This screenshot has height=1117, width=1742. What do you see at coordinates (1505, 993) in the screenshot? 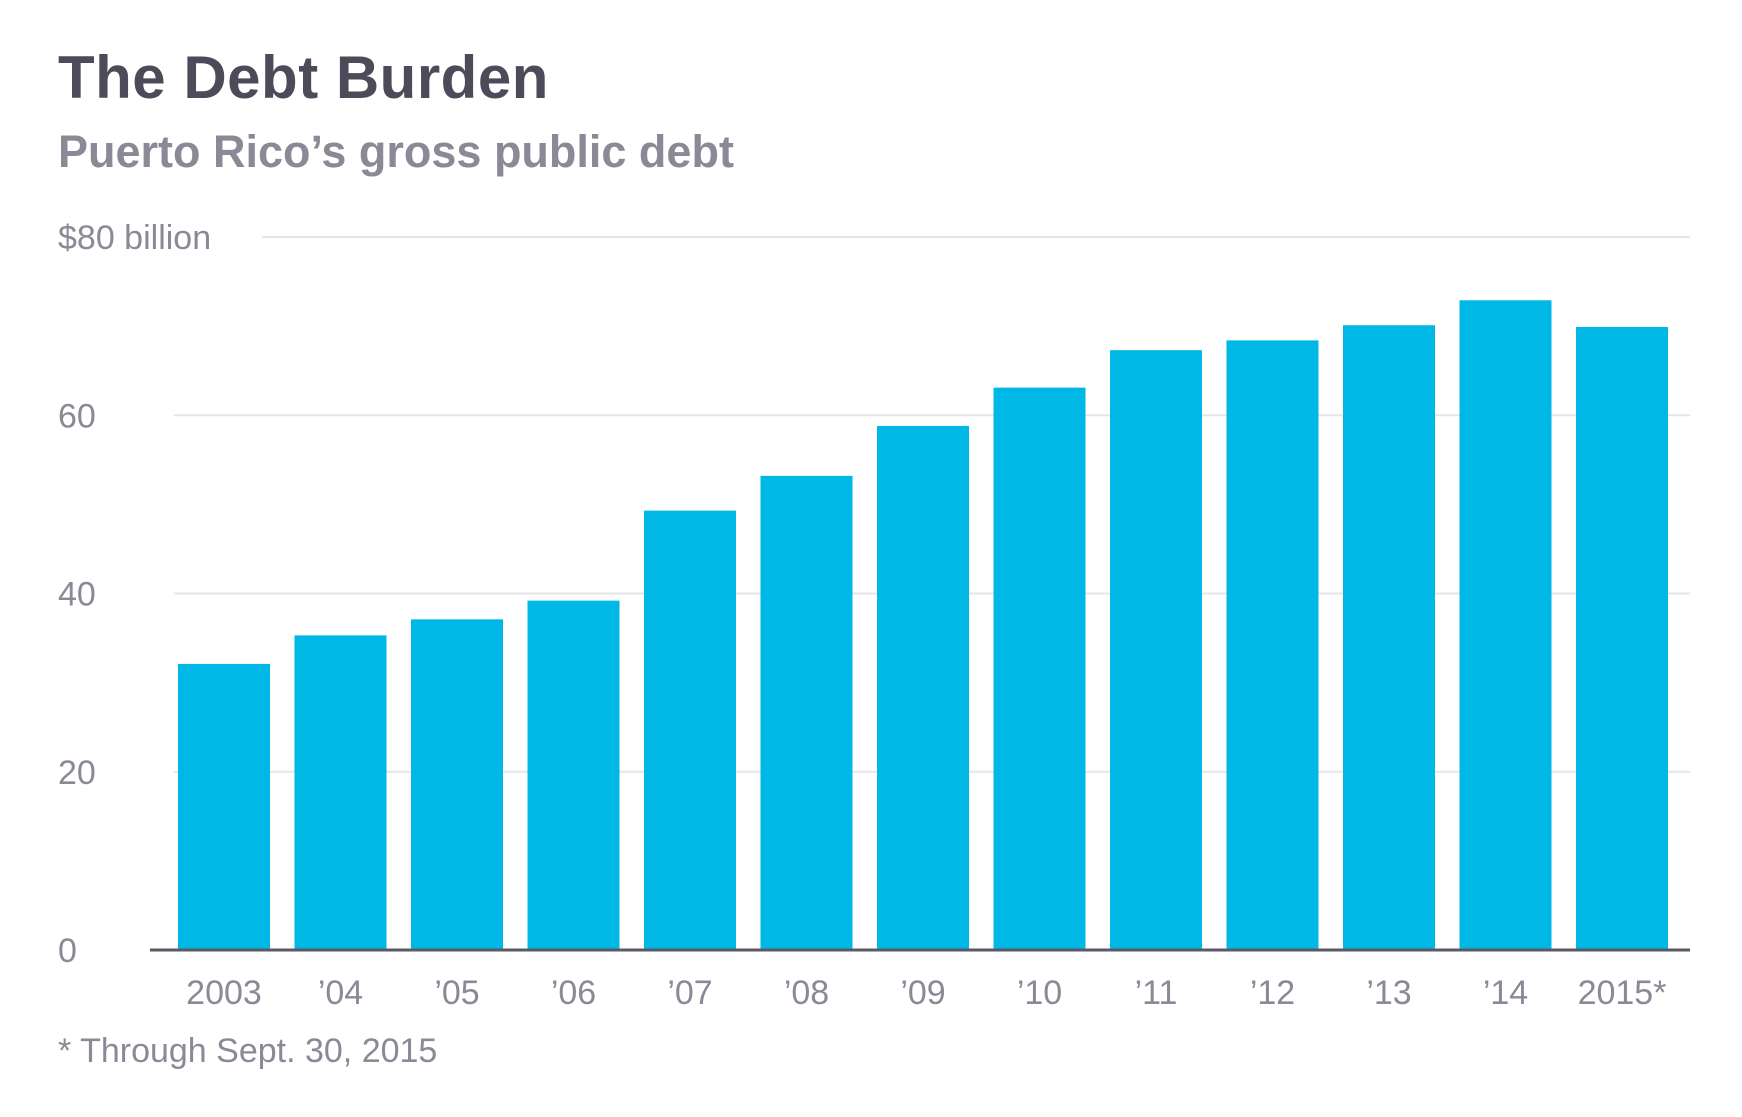
I see `x-tick-label: ’14` at bounding box center [1505, 993].